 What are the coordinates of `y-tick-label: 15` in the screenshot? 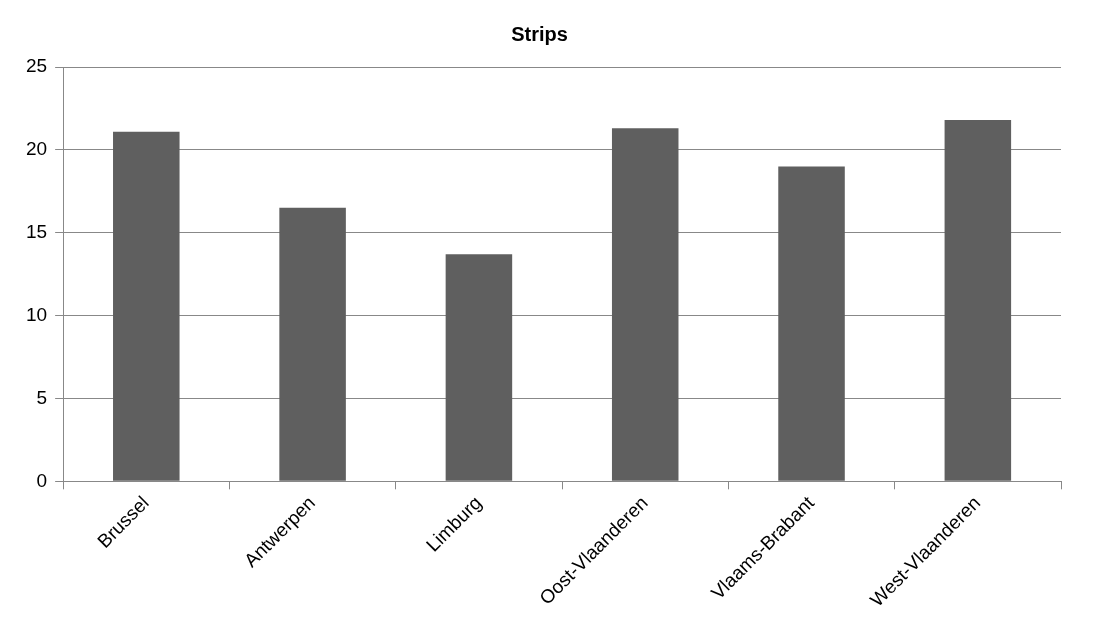 It's located at (36, 231).